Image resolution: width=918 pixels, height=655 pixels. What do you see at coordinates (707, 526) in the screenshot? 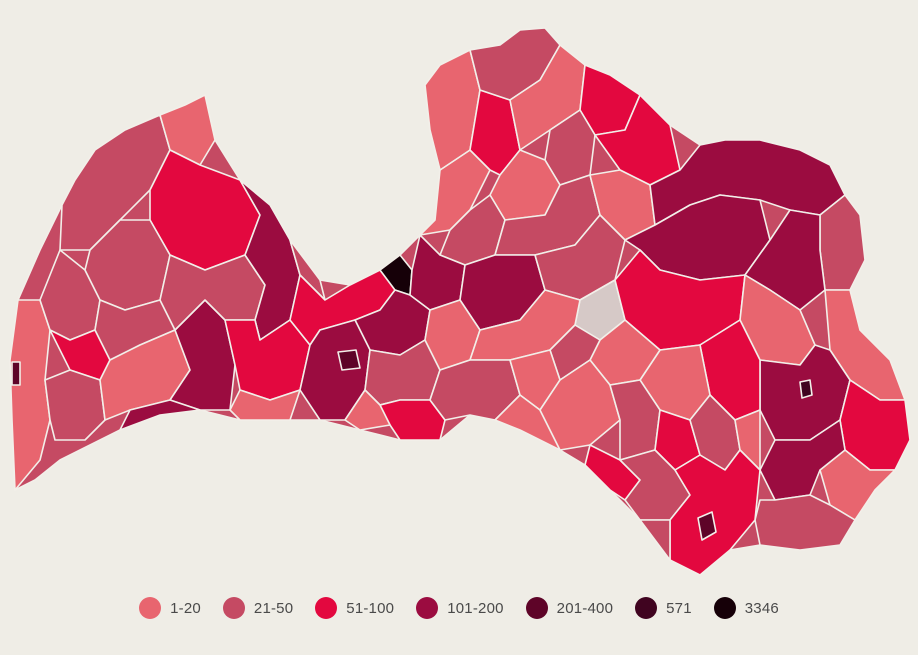
I see `rezekne-region` at bounding box center [707, 526].